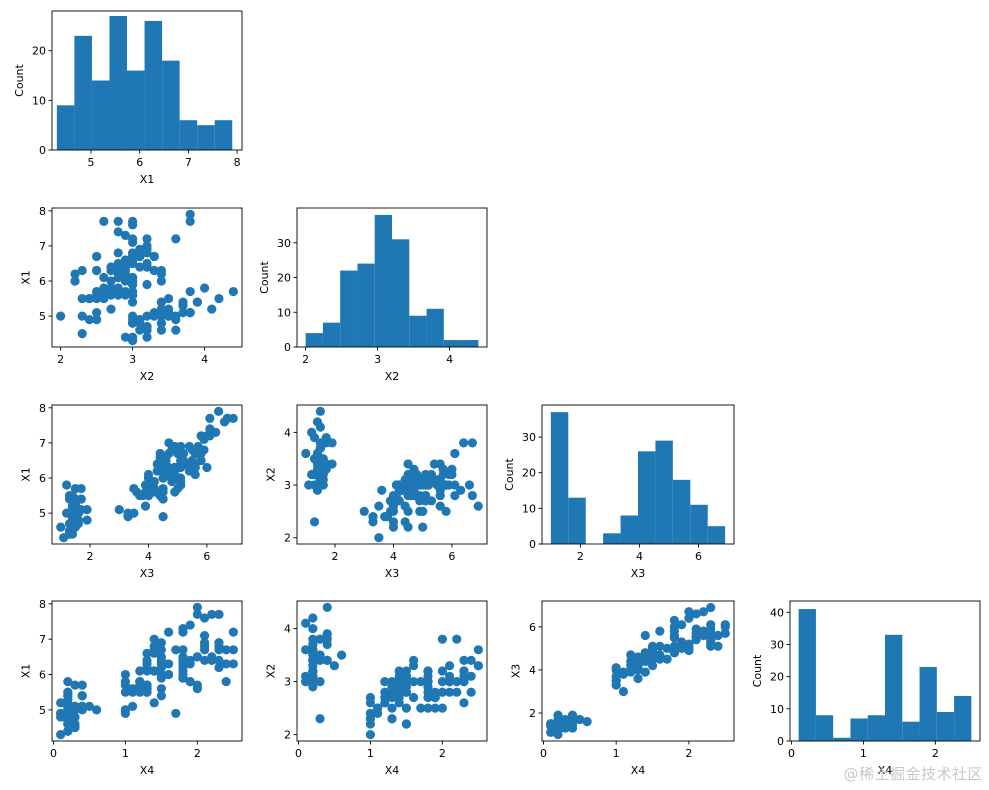  What do you see at coordinates (913, 774) in the screenshot?
I see `watermark-text: @稀土掘金技术社区` at bounding box center [913, 774].